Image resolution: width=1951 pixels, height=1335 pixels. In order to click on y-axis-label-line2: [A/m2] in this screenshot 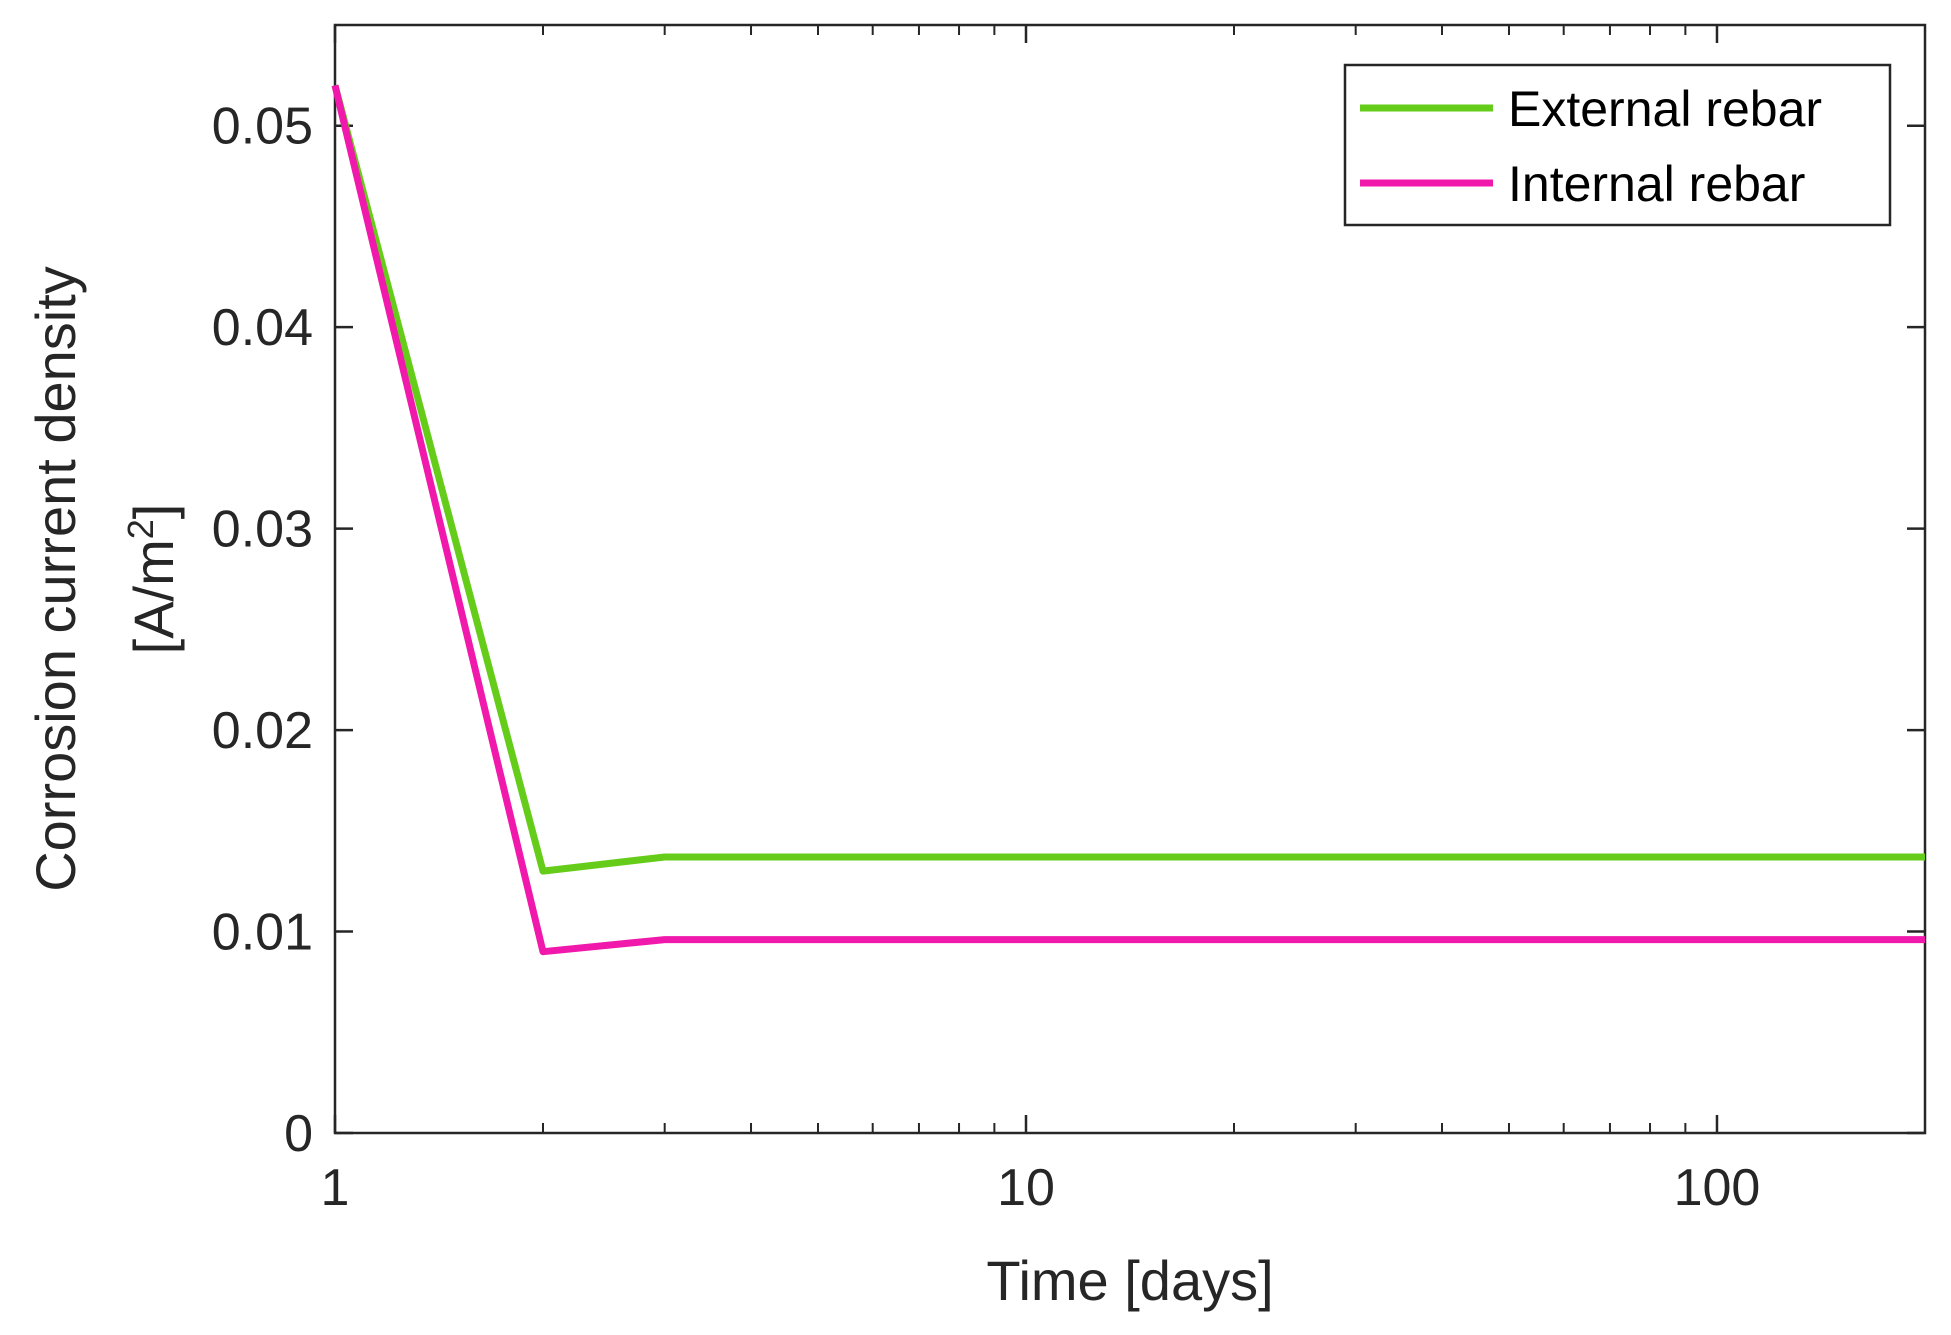, I will do `click(152, 579)`.